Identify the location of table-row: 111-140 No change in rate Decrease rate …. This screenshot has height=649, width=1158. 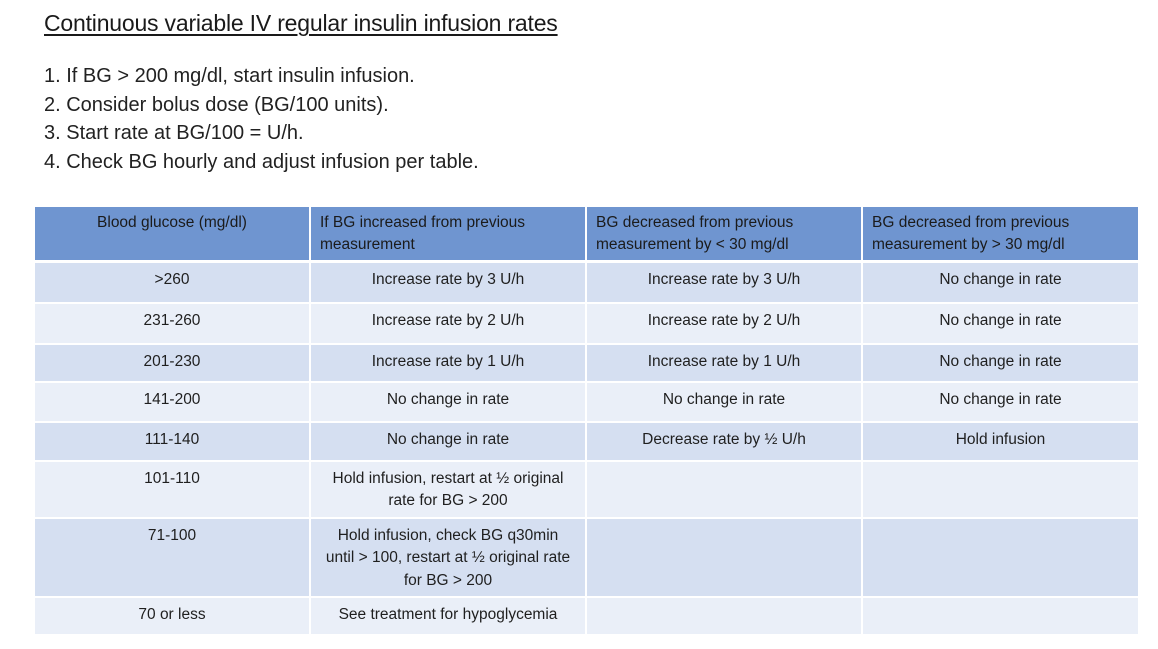
(586, 441).